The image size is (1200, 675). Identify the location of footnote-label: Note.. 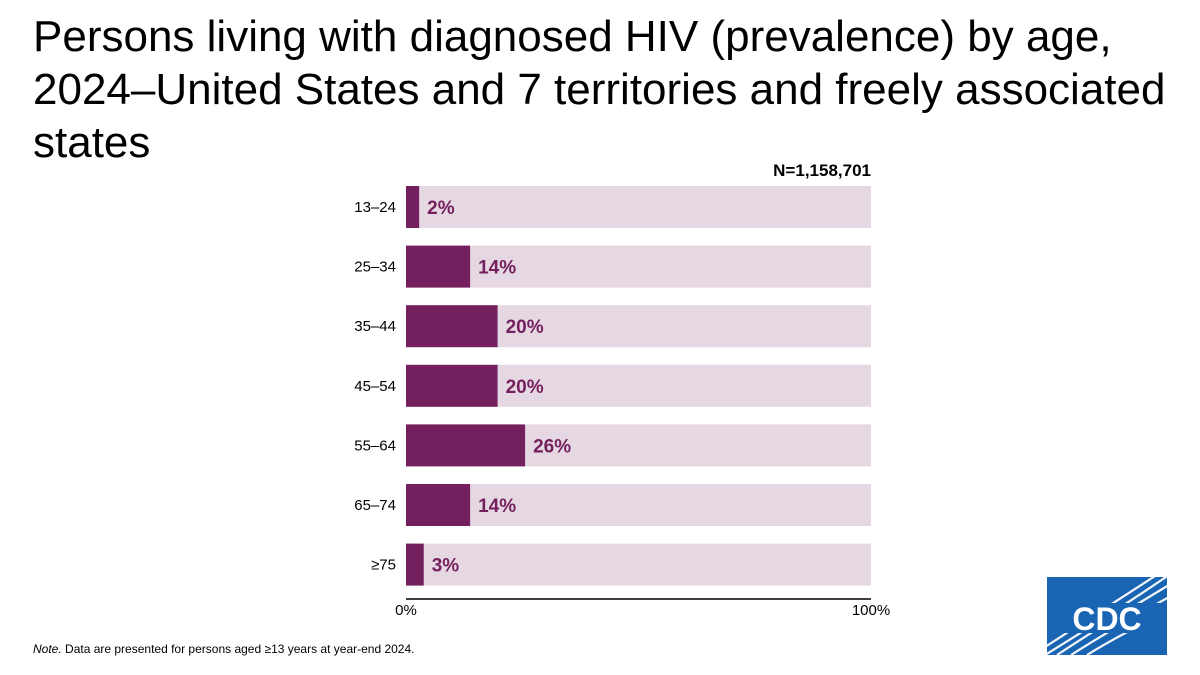
(47, 649).